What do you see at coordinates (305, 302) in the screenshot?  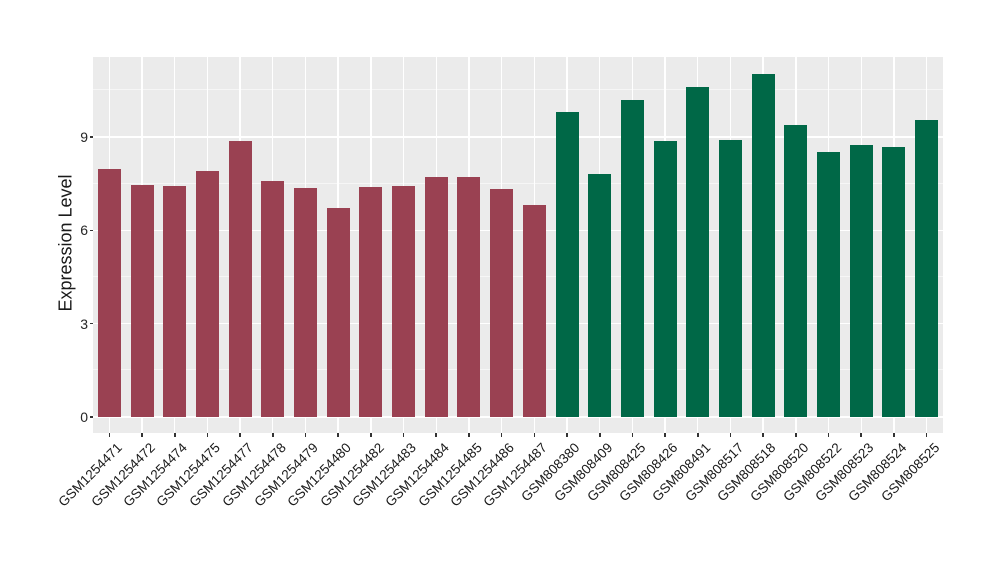 I see `bar-GSM1254479` at bounding box center [305, 302].